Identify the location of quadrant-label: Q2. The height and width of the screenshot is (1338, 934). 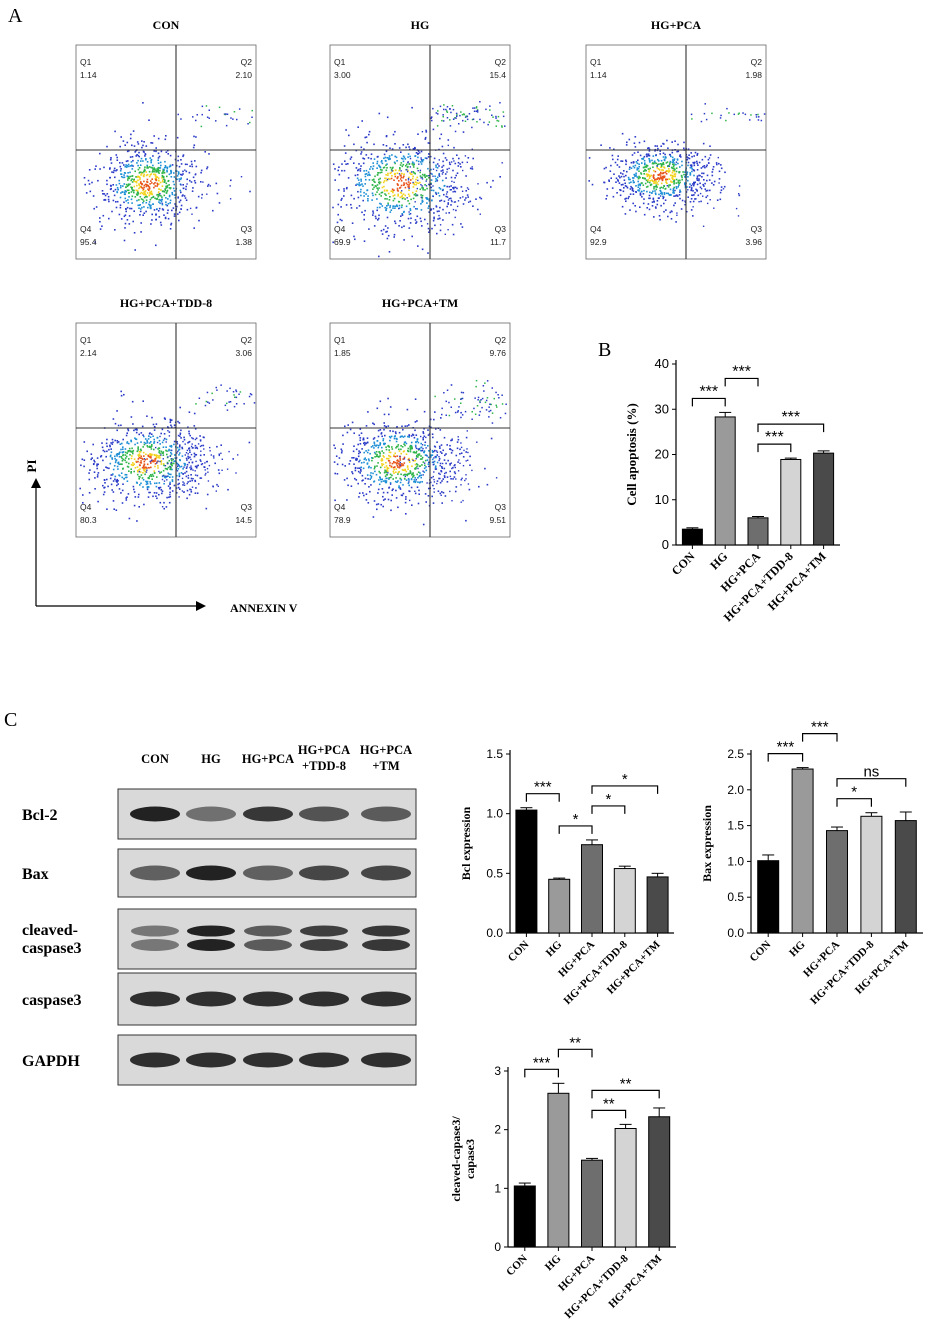
(501, 340).